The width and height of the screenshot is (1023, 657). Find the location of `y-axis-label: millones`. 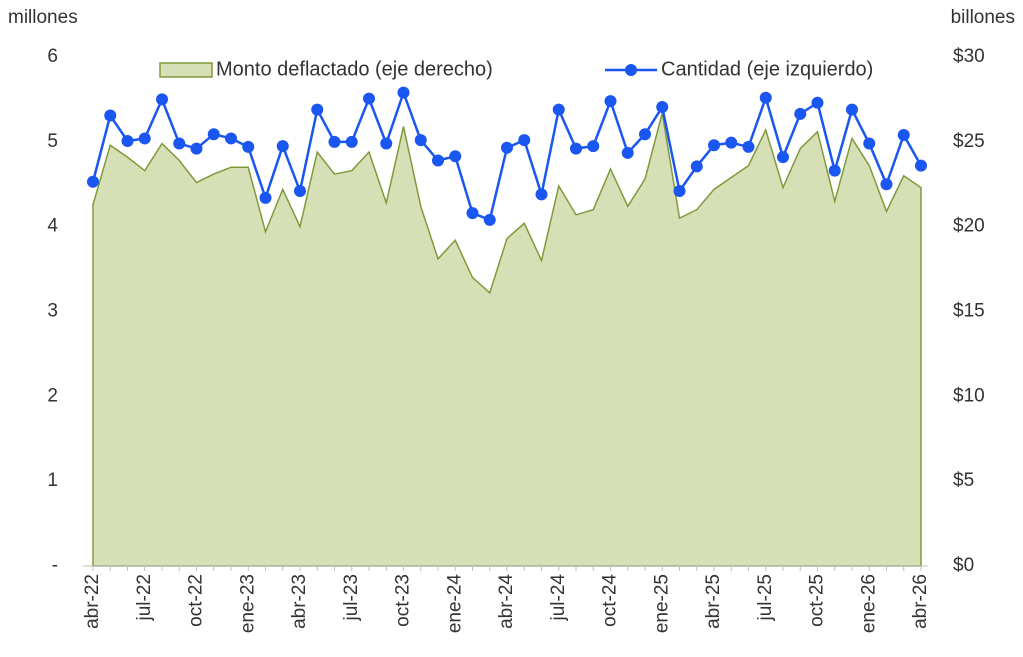

y-axis-label: millones is located at coordinates (43, 17).